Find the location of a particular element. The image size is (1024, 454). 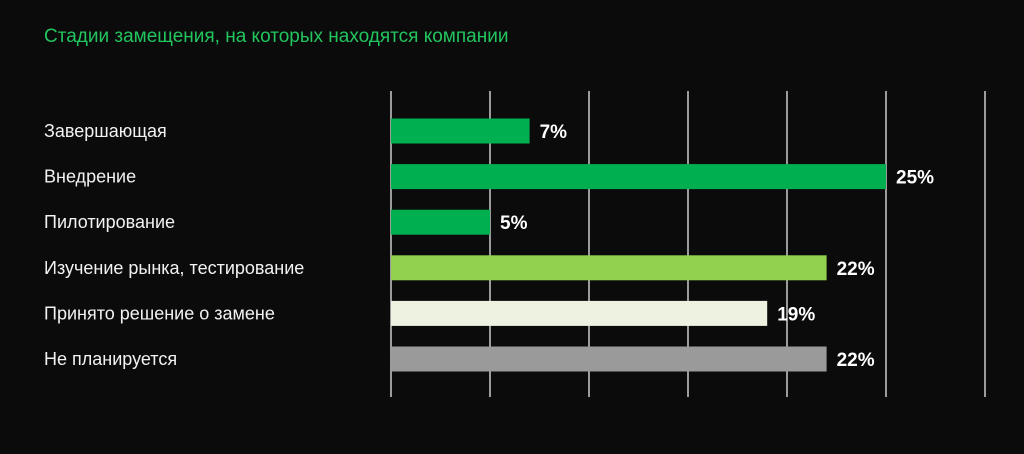

category-label: Принято решение о замене is located at coordinates (159, 313).